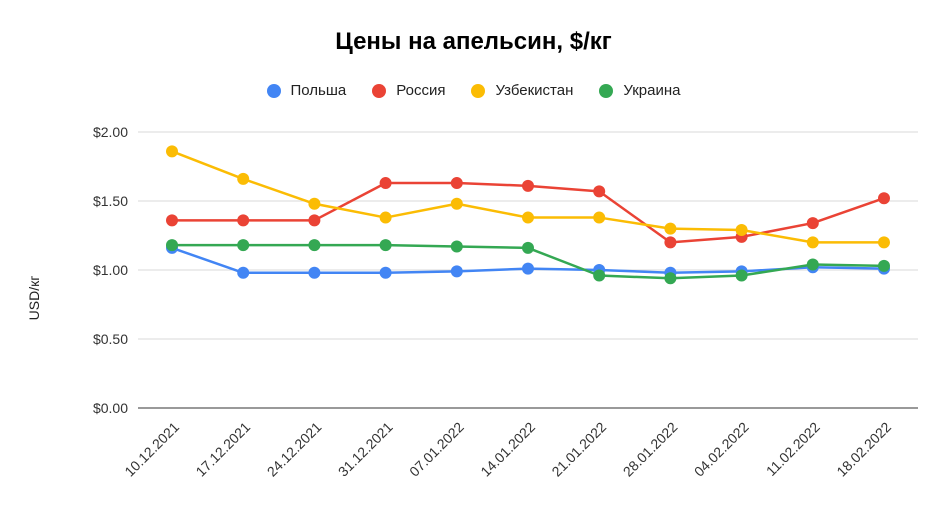 The width and height of the screenshot is (947, 522). What do you see at coordinates (110, 270) in the screenshot?
I see `y-tick-label: $1.00` at bounding box center [110, 270].